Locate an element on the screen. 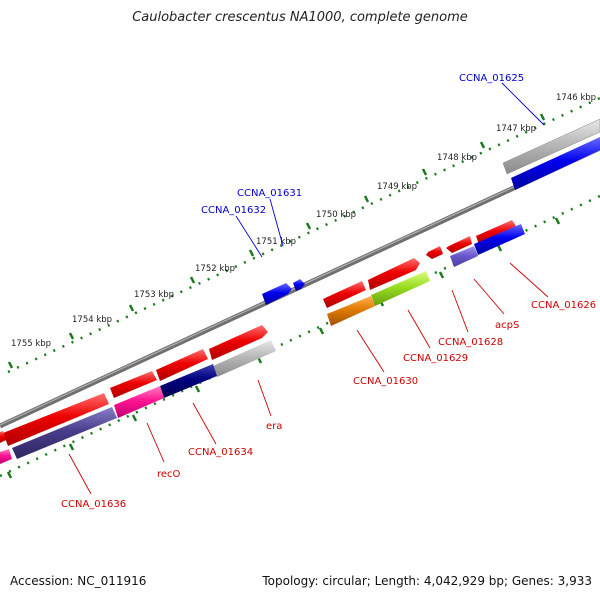 The image size is (600, 600). gene-ccna-01634-feature is located at coordinates (188, 381).